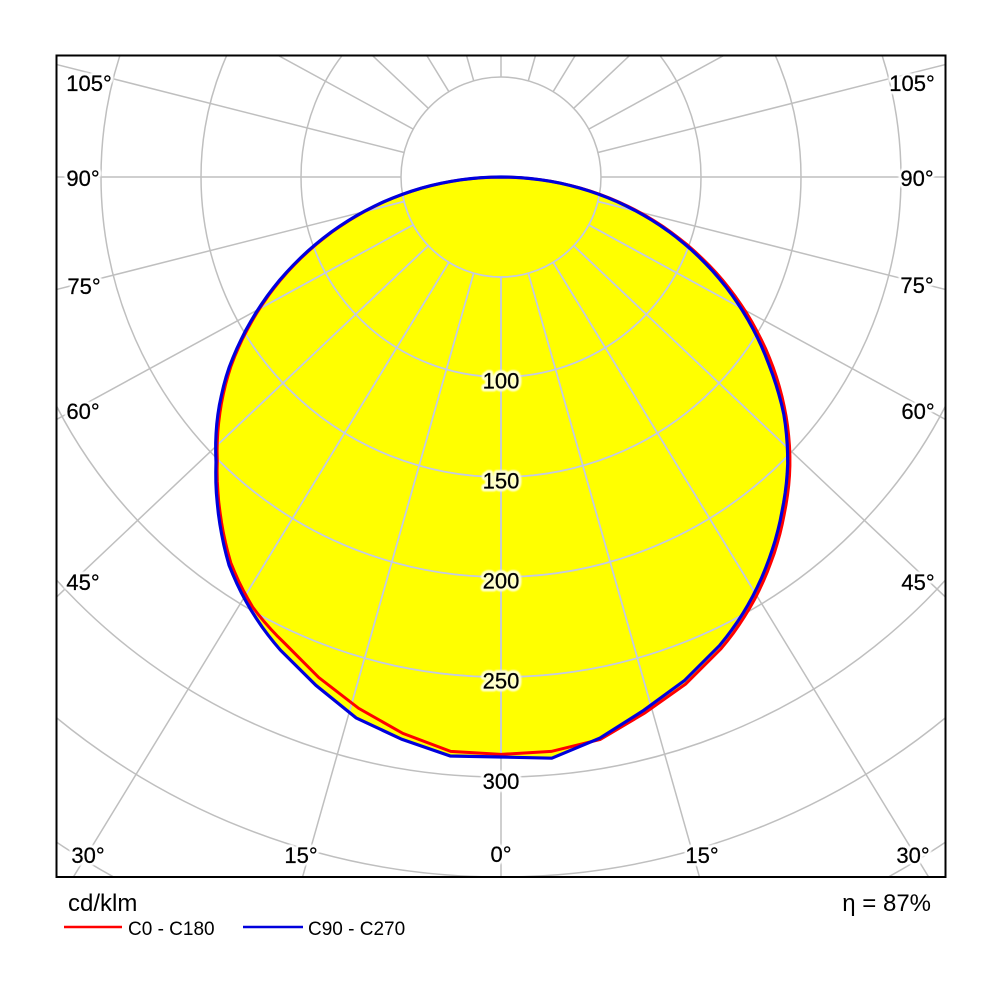 The image size is (1000, 1000). I want to click on svg-text: 300, so click(501, 781).